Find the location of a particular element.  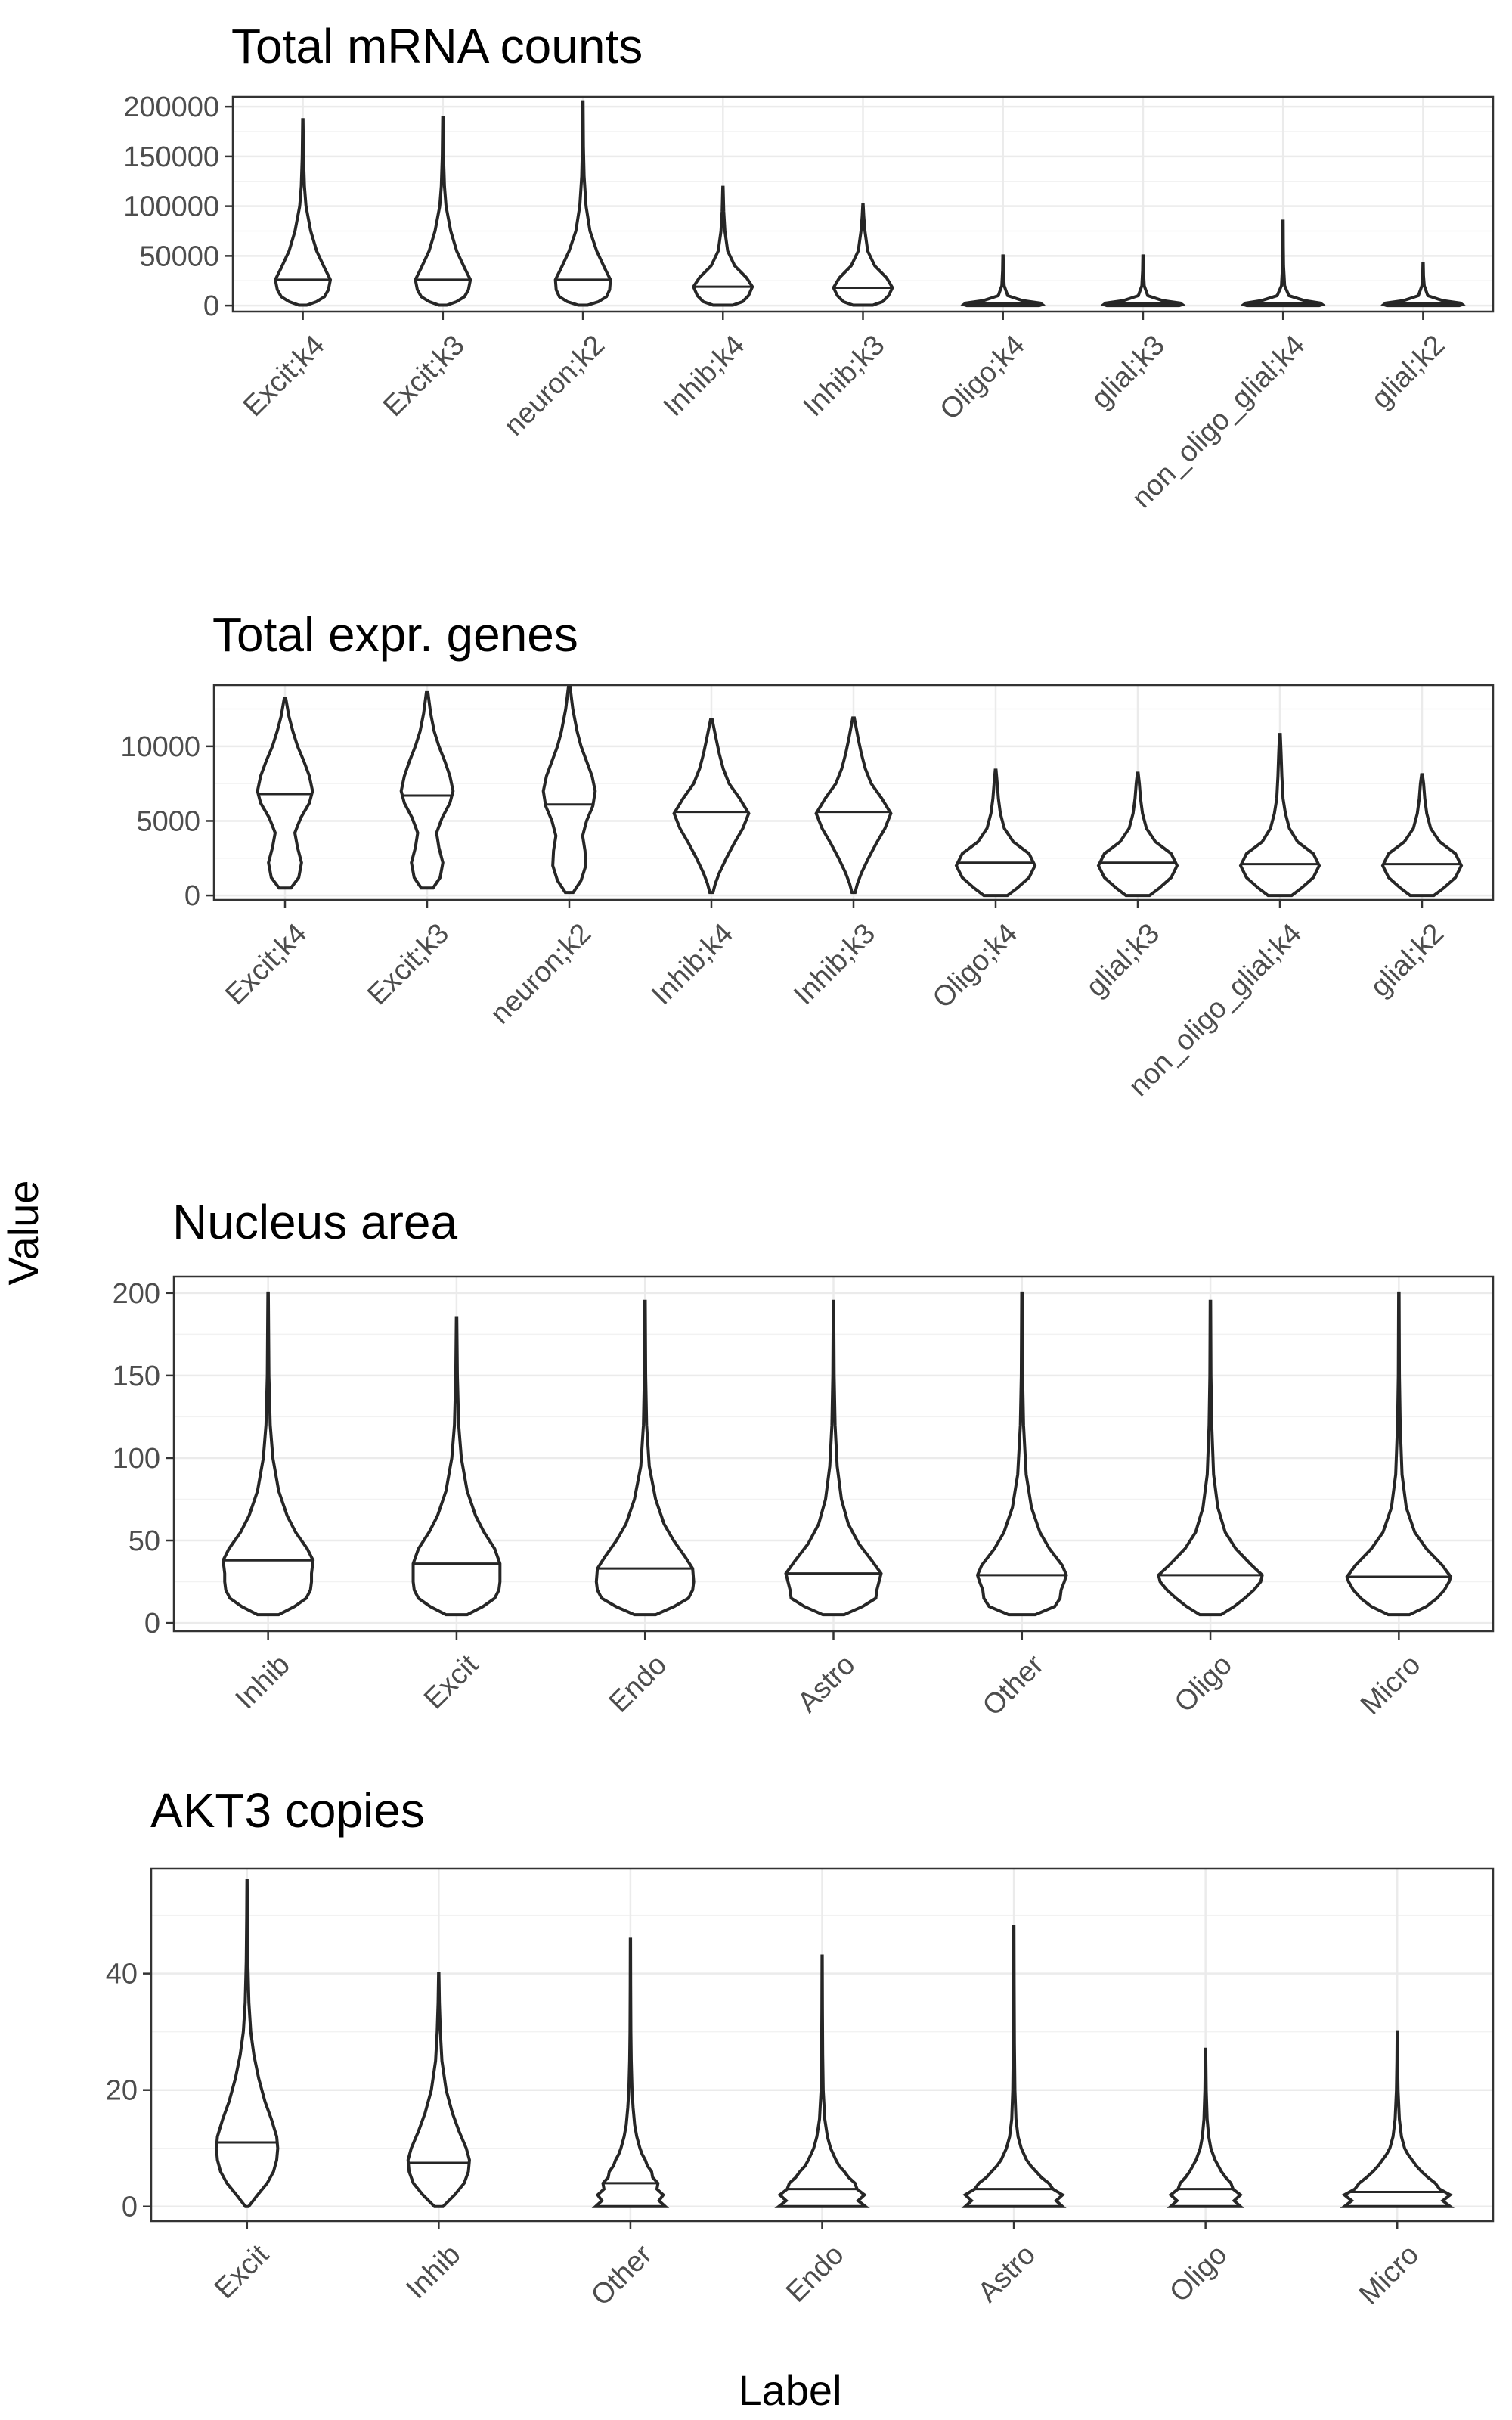

violin-glial-k3 is located at coordinates (1137, 835).